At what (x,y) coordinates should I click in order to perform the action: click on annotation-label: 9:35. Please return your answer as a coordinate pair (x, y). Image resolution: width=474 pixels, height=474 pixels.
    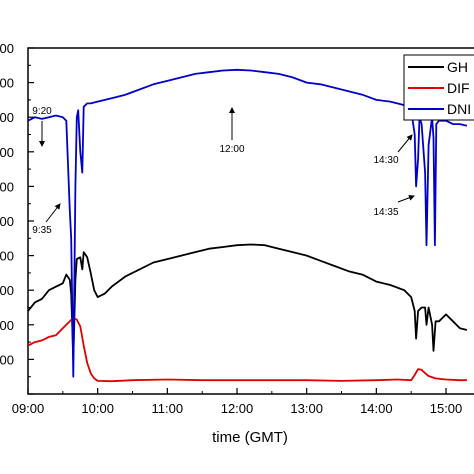
    Looking at the image, I should click on (42, 230).